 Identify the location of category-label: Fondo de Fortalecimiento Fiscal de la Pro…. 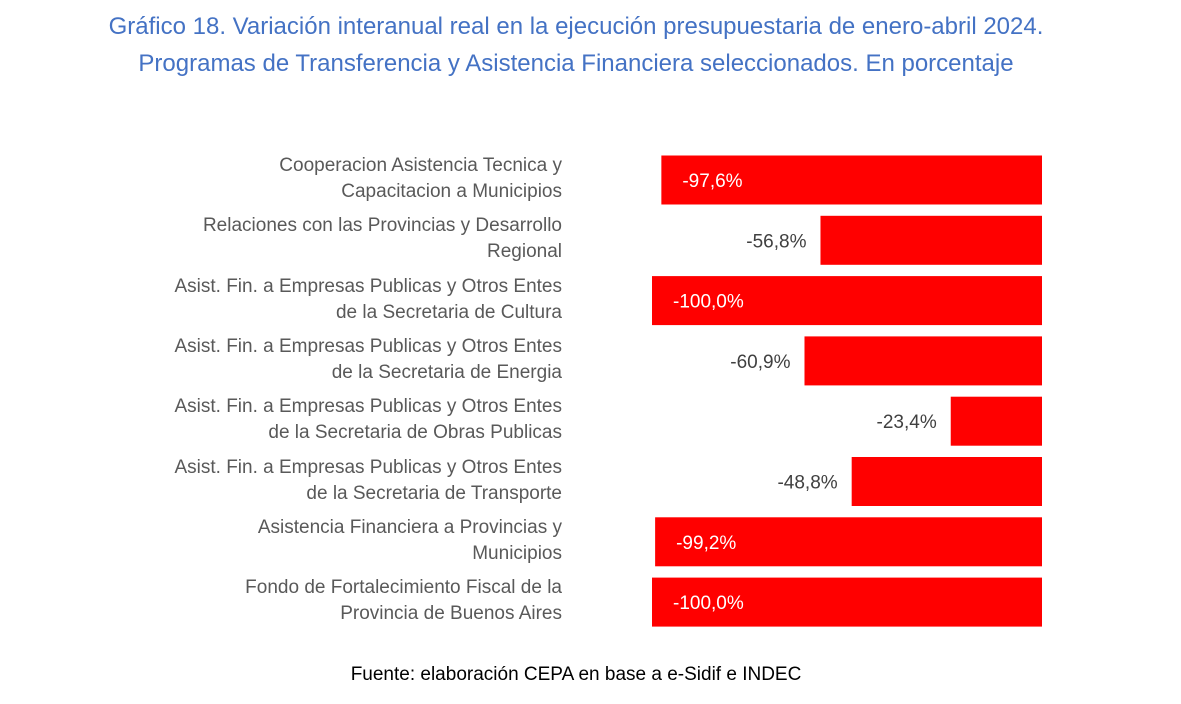
(403, 601).